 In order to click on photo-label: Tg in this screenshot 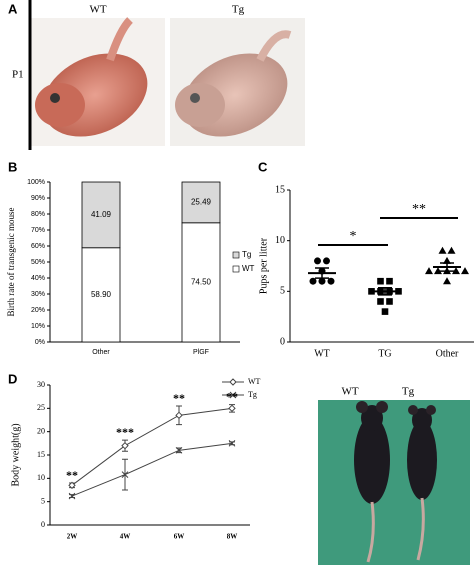, I will do `click(408, 392)`.